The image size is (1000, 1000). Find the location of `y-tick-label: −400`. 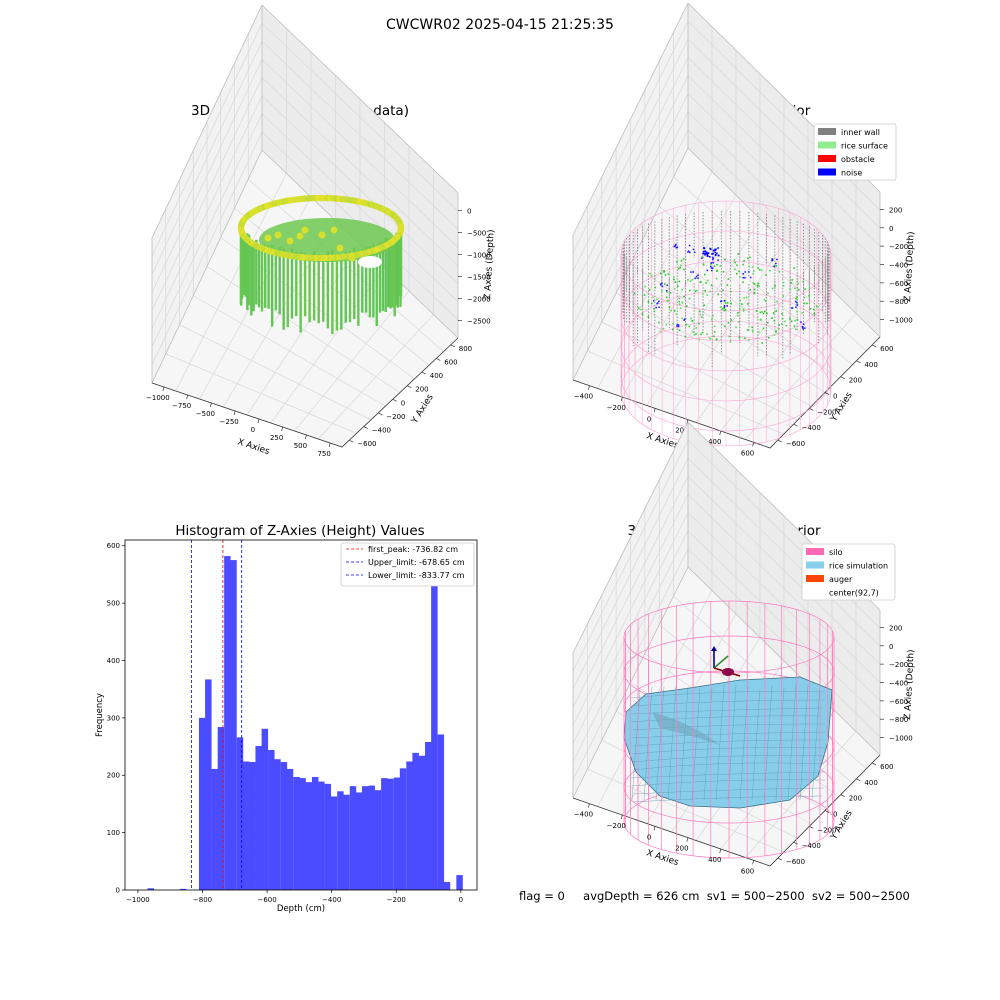

y-tick-label: −400 is located at coordinates (381, 431).